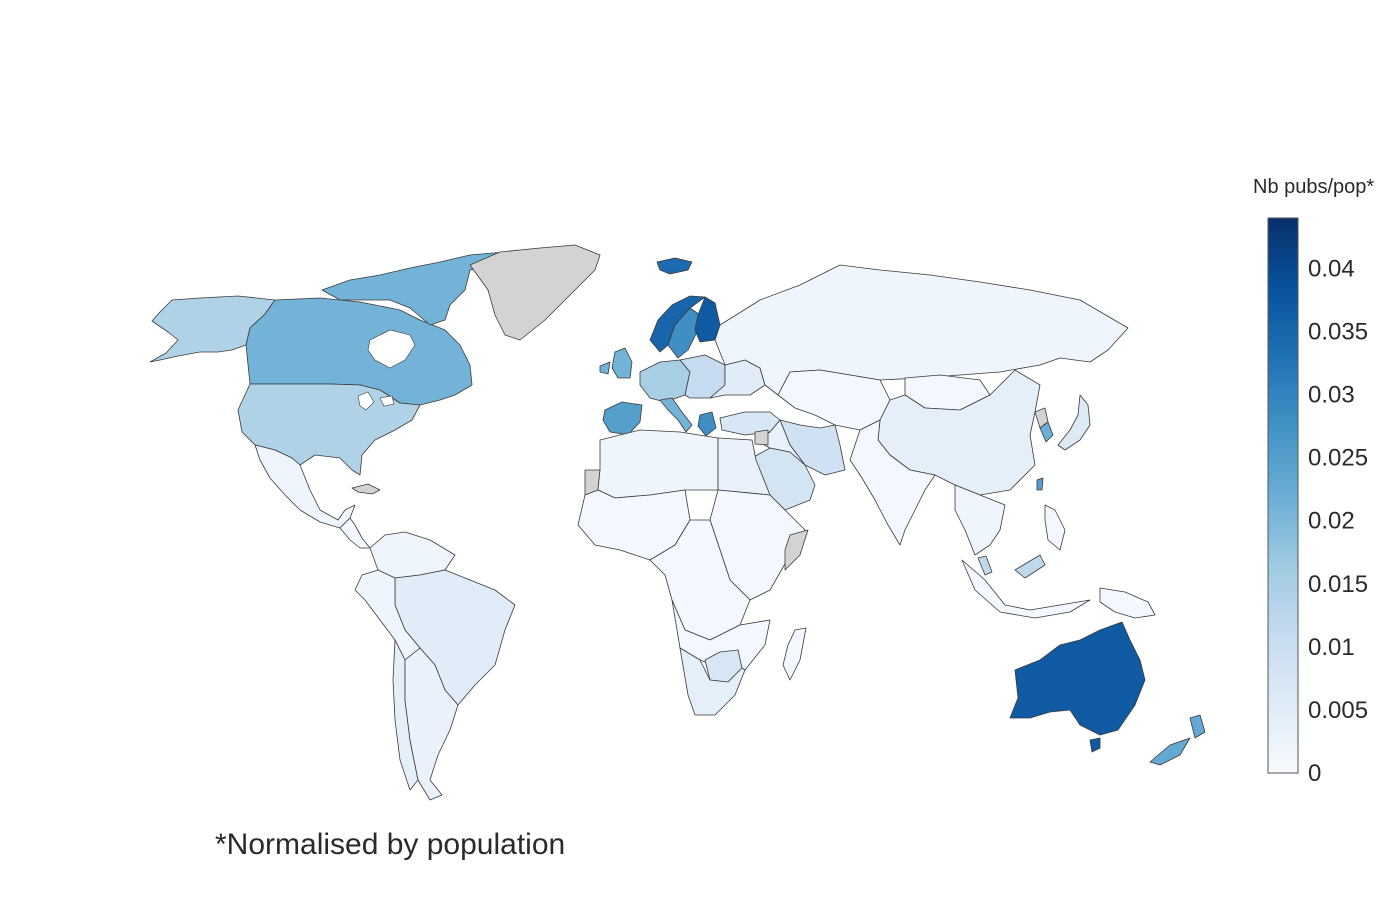  I want to click on region-indonesia, so click(1026, 589).